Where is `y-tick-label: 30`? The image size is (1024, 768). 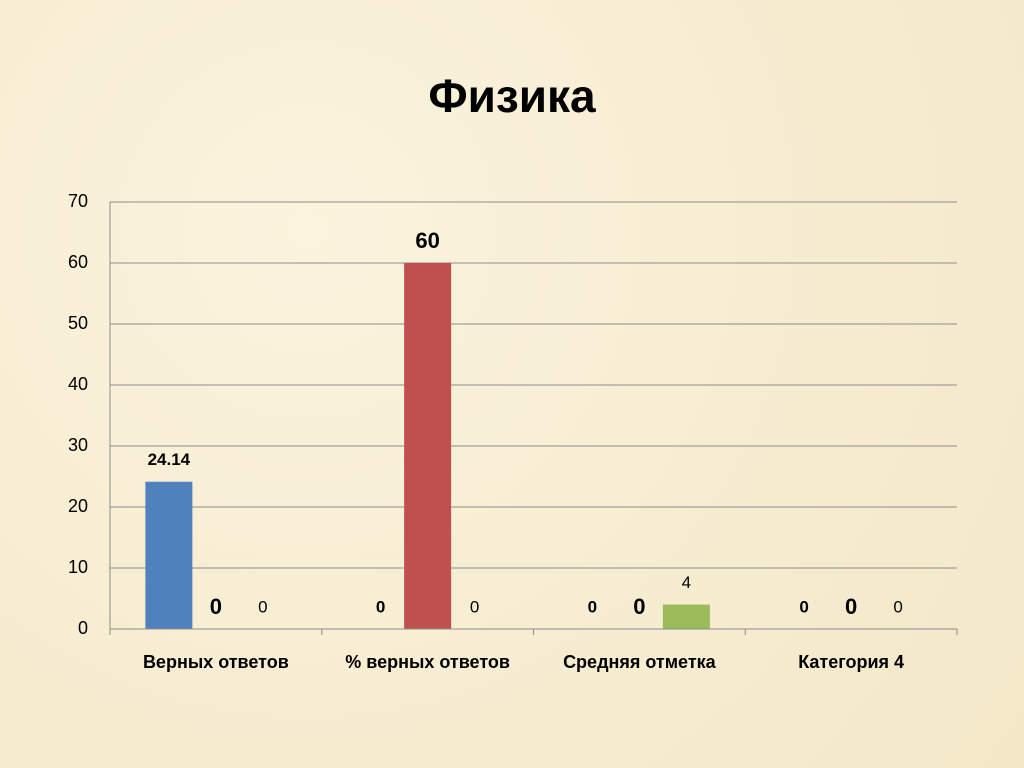
y-tick-label: 30 is located at coordinates (78, 445).